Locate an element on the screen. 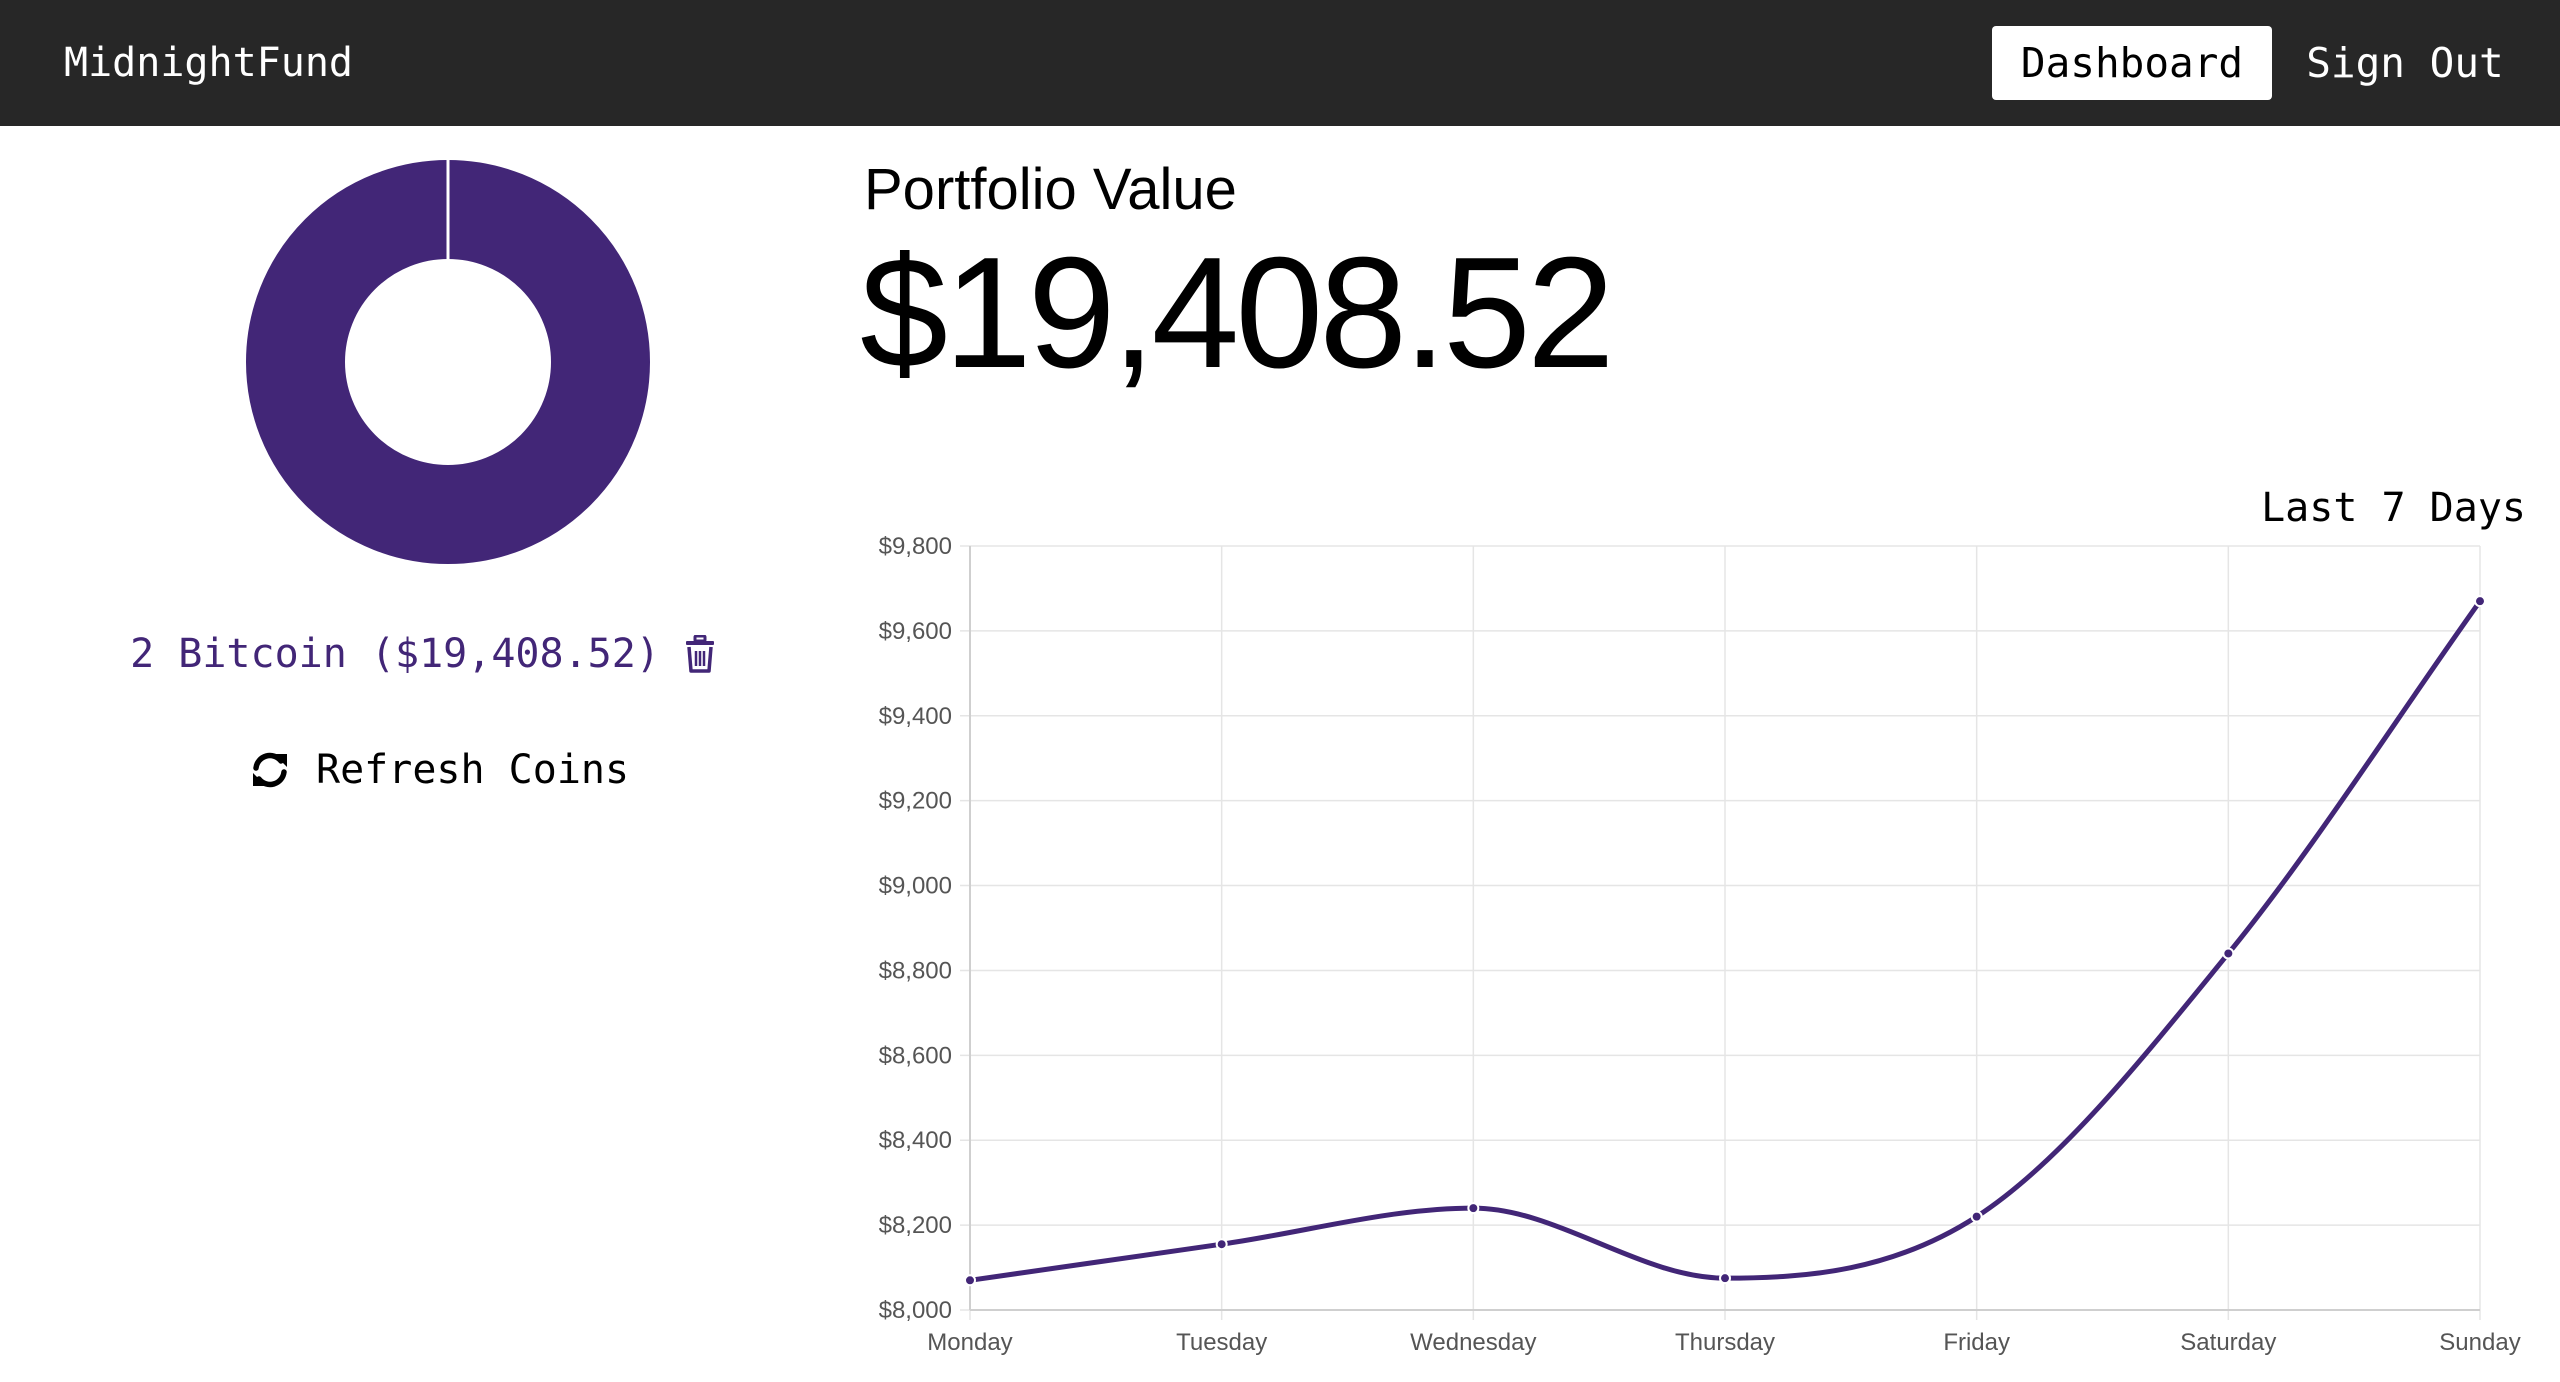 The image size is (2560, 1382). donut-svg is located at coordinates (448, 361).